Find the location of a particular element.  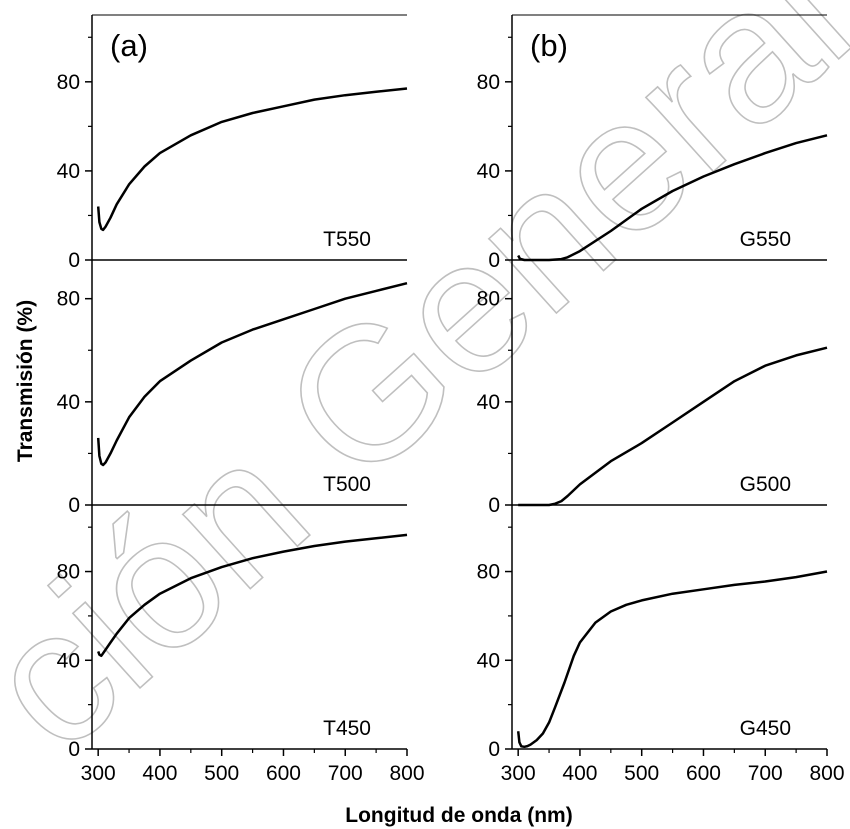

sample-label-t550: T550 is located at coordinates (347, 239).